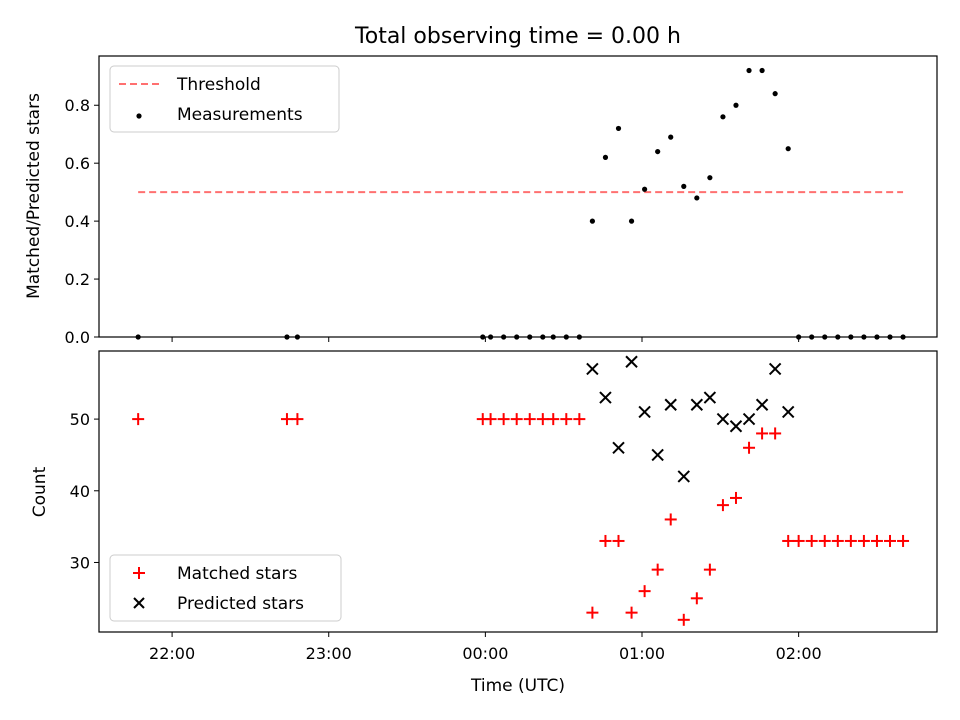  I want to click on legend-measurements-label: Measurements, so click(240, 115).